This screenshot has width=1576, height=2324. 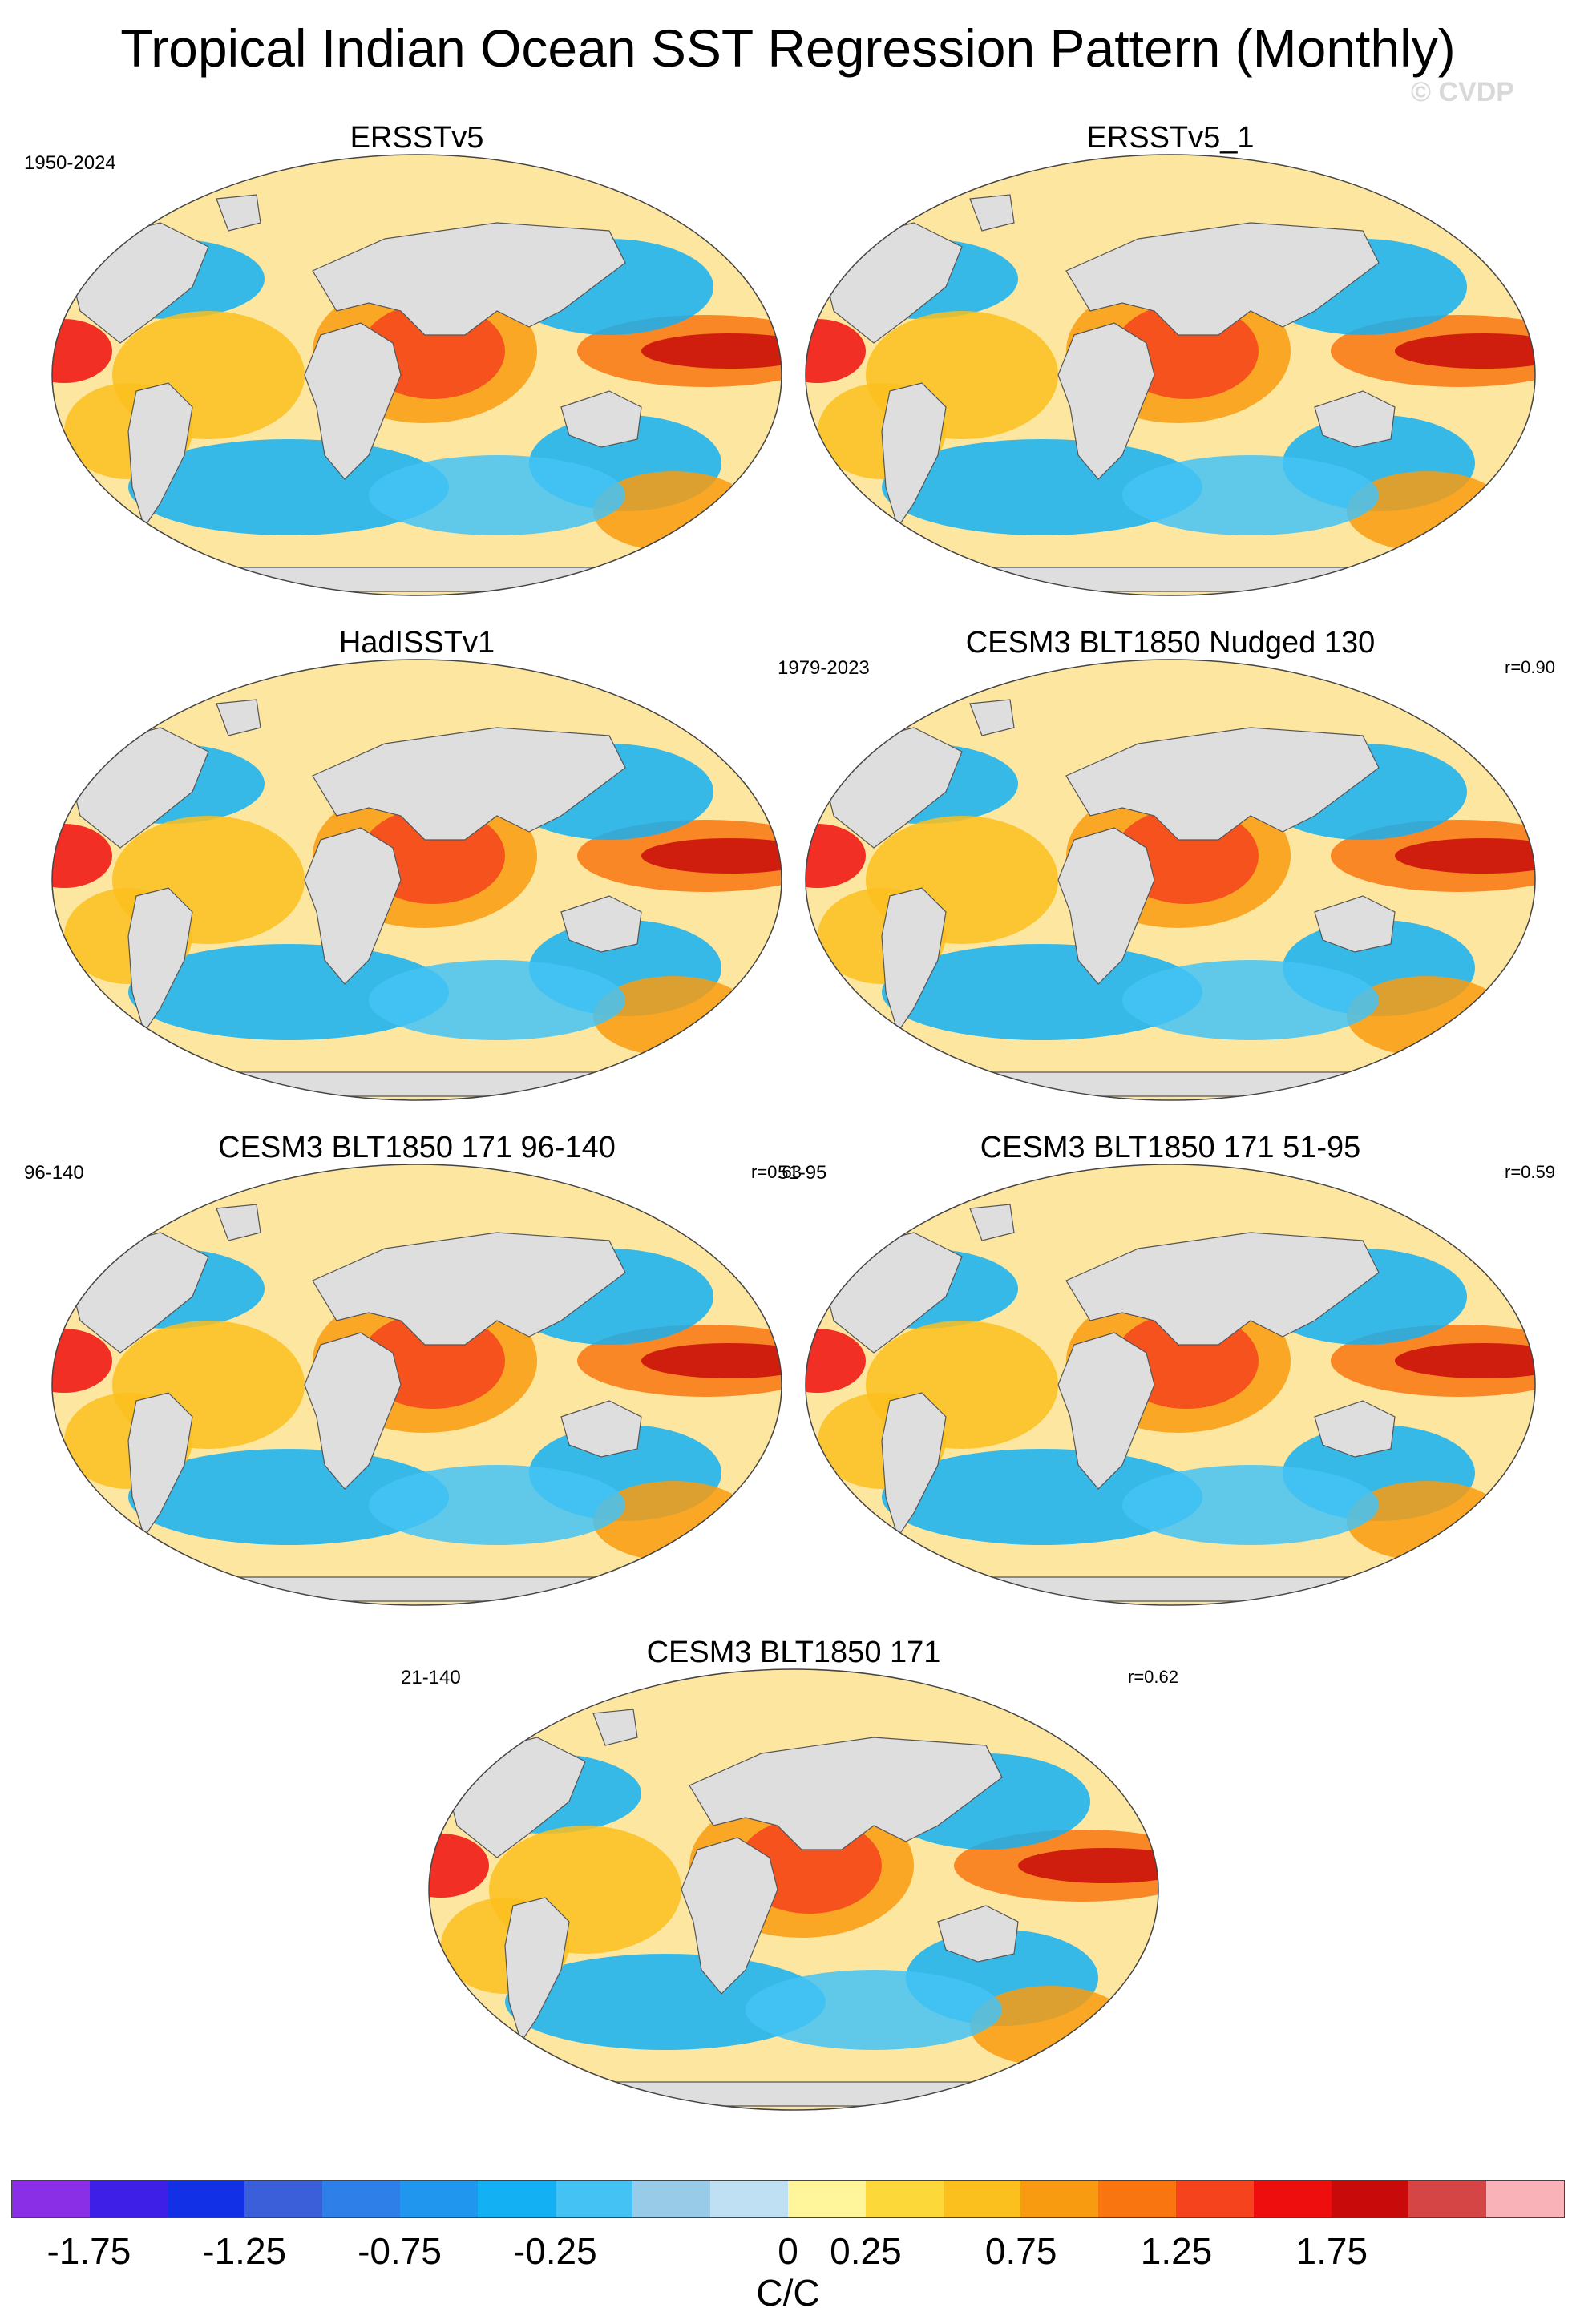 I want to click on panel-correlation-label: r=0.63, so click(x=776, y=1172).